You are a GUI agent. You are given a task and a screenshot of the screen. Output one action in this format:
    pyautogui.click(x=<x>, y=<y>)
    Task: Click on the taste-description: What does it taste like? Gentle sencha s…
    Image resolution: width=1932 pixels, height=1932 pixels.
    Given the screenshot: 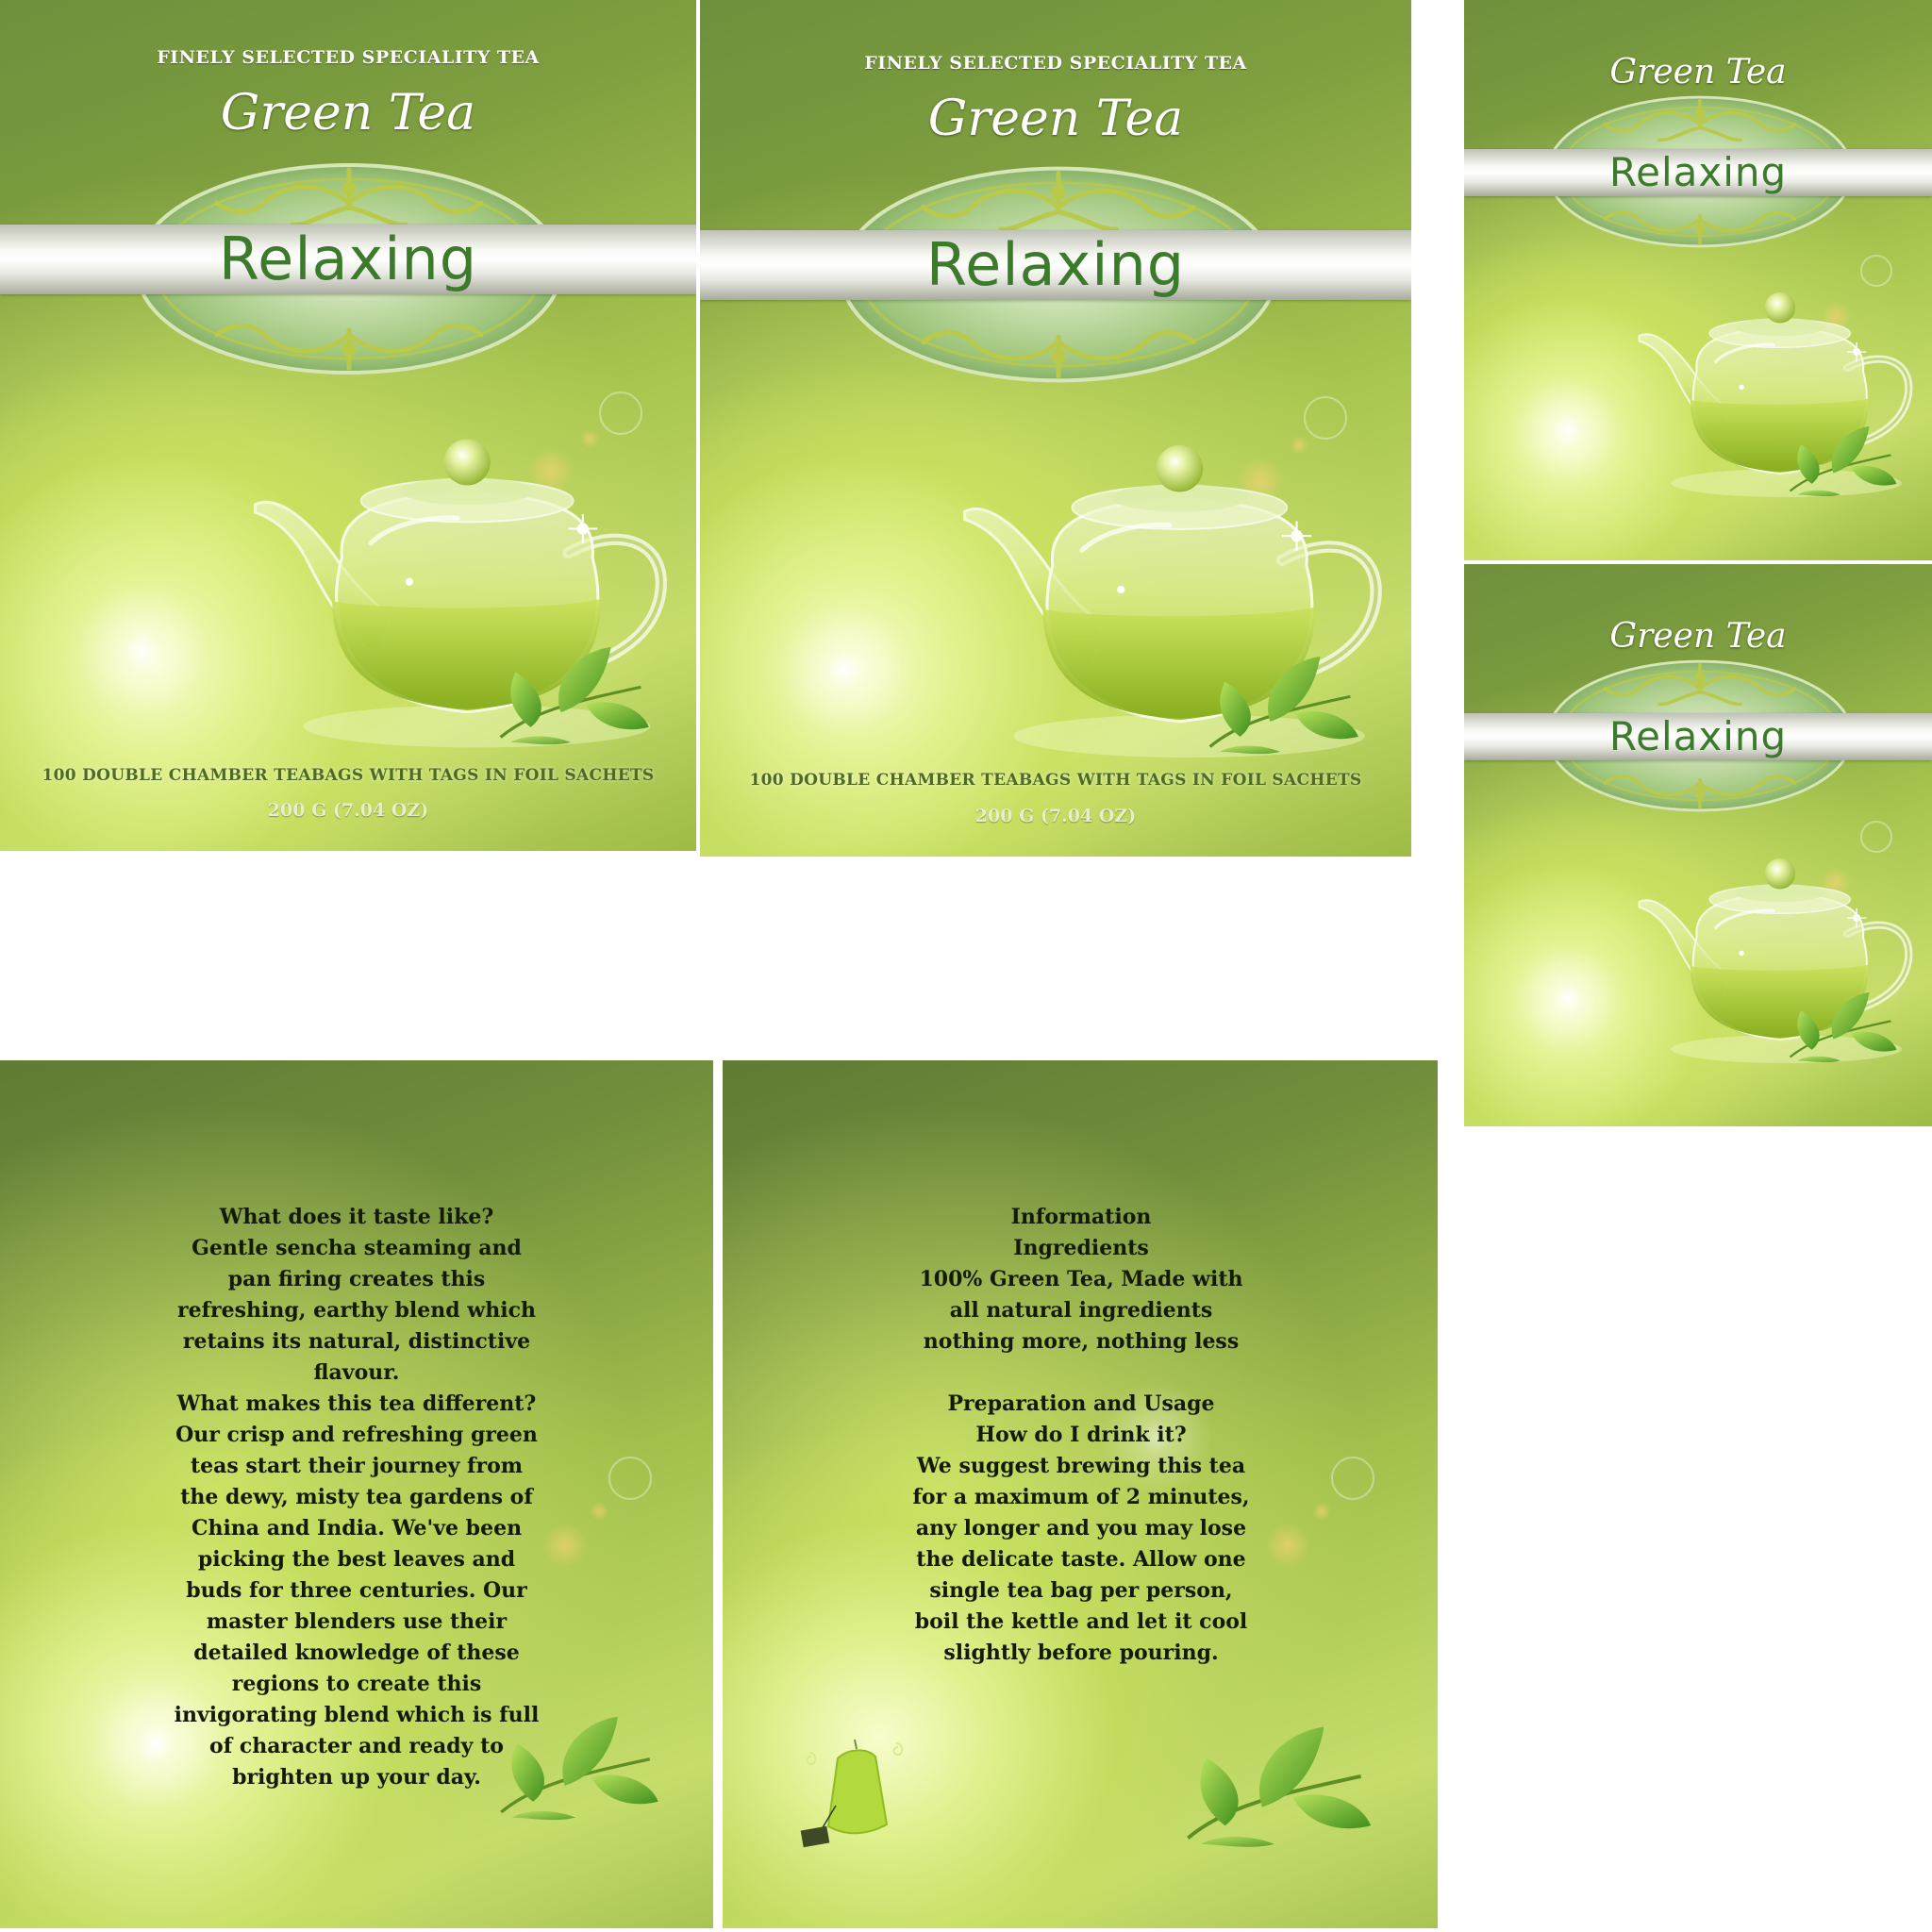 What is the action you would take?
    pyautogui.click(x=357, y=1498)
    